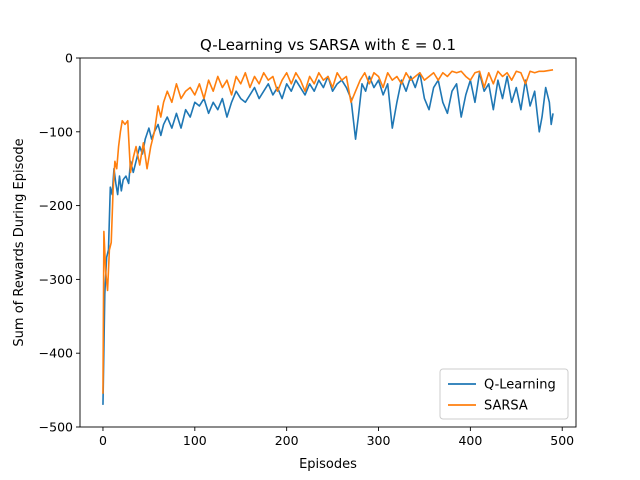  Describe the element at coordinates (379, 440) in the screenshot. I see `x-tick-label: 300` at that location.